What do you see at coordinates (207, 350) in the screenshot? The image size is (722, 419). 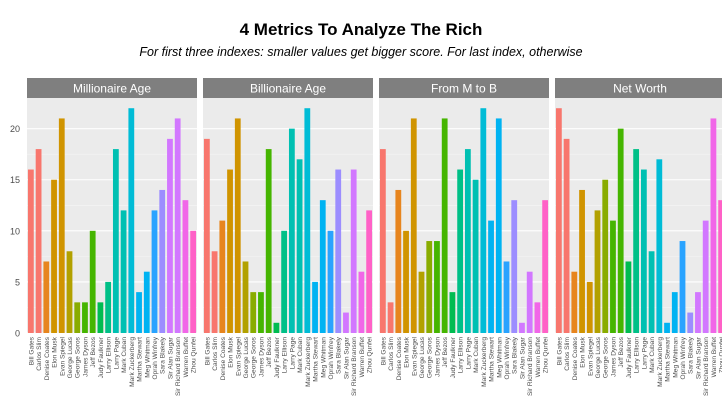 I see `x-tick-label: Bill Gates` at bounding box center [207, 350].